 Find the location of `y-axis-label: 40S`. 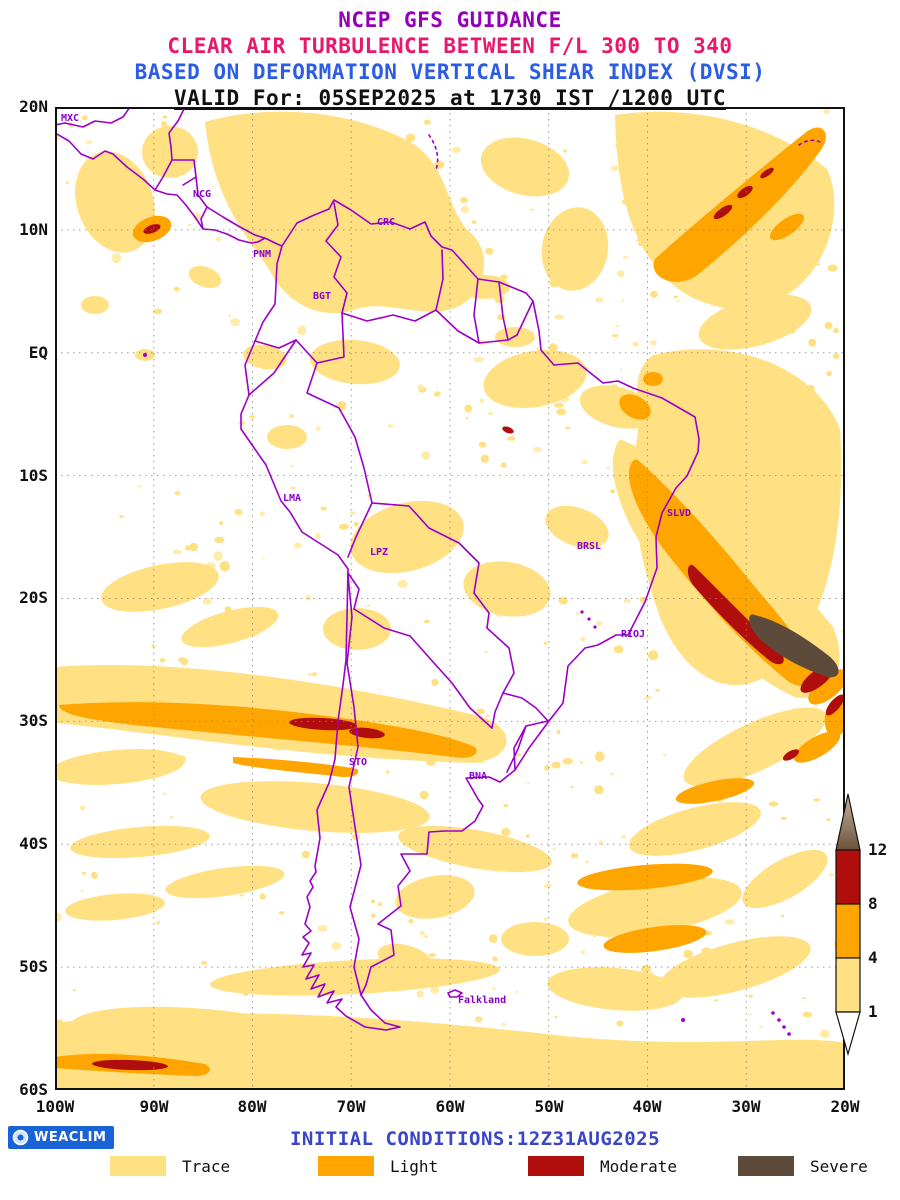

y-axis-label: 40S is located at coordinates (33, 843).